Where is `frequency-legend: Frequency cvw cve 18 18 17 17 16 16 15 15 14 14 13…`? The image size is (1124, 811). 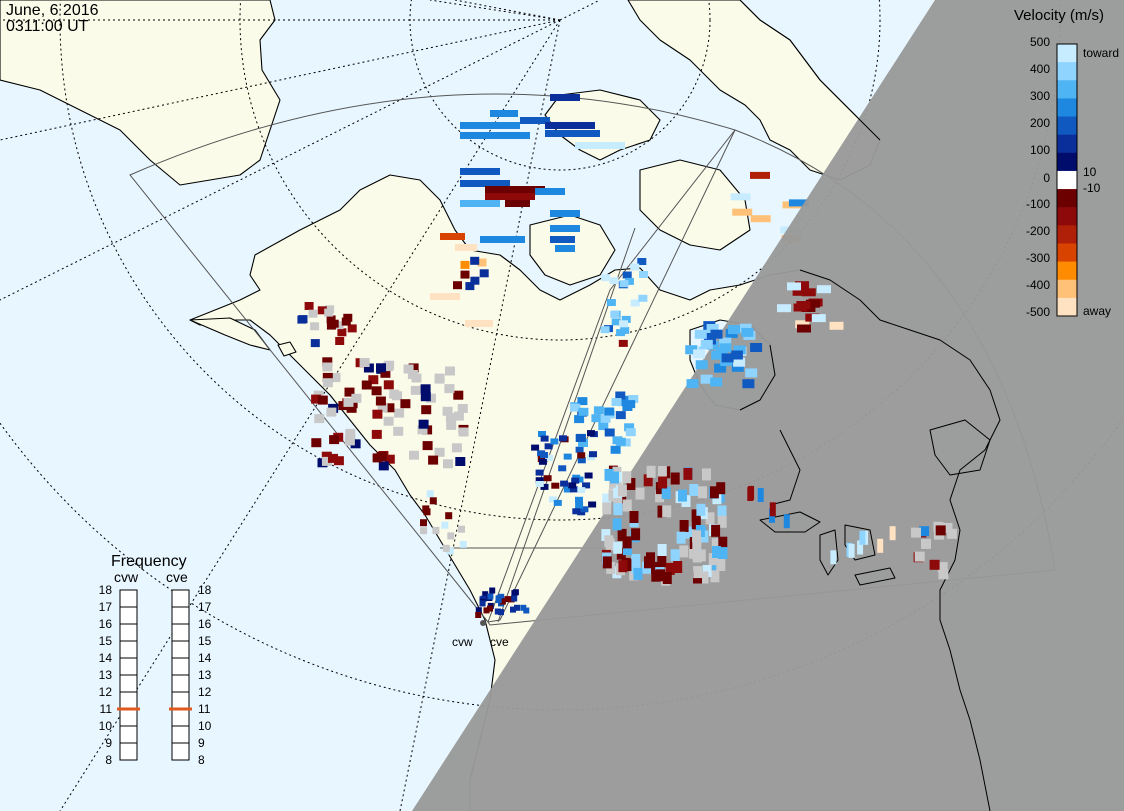
frequency-legend: Frequency cvw cve 18 18 17 17 16 16 15 15 14 14 13… is located at coordinates (155, 660).